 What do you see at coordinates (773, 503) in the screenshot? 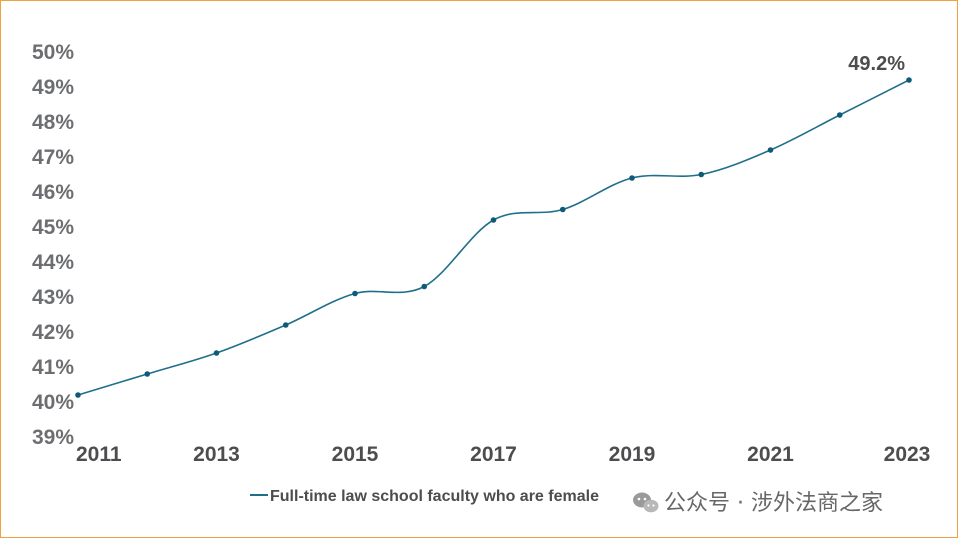
I see `watermark-text: 公众号 · 涉外法商之家` at bounding box center [773, 503].